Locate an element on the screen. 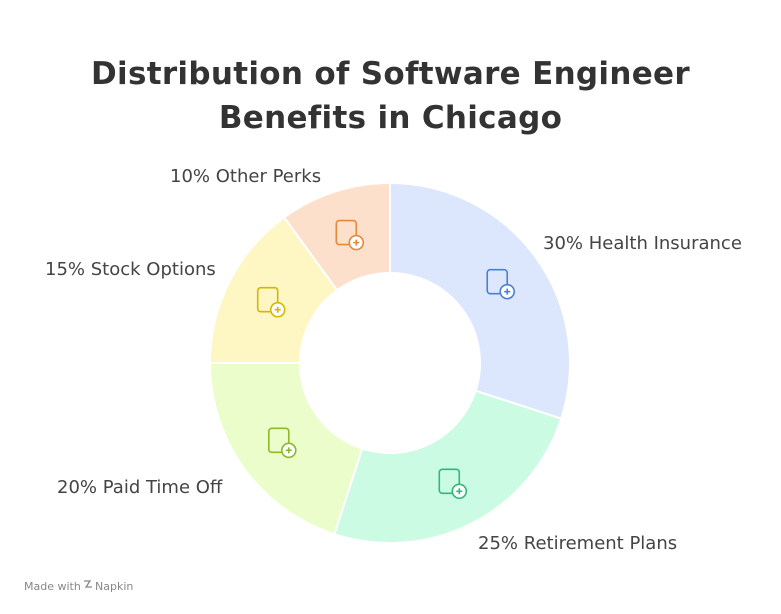 This screenshot has width=781, height=614. value-label: 30% is located at coordinates (563, 243).